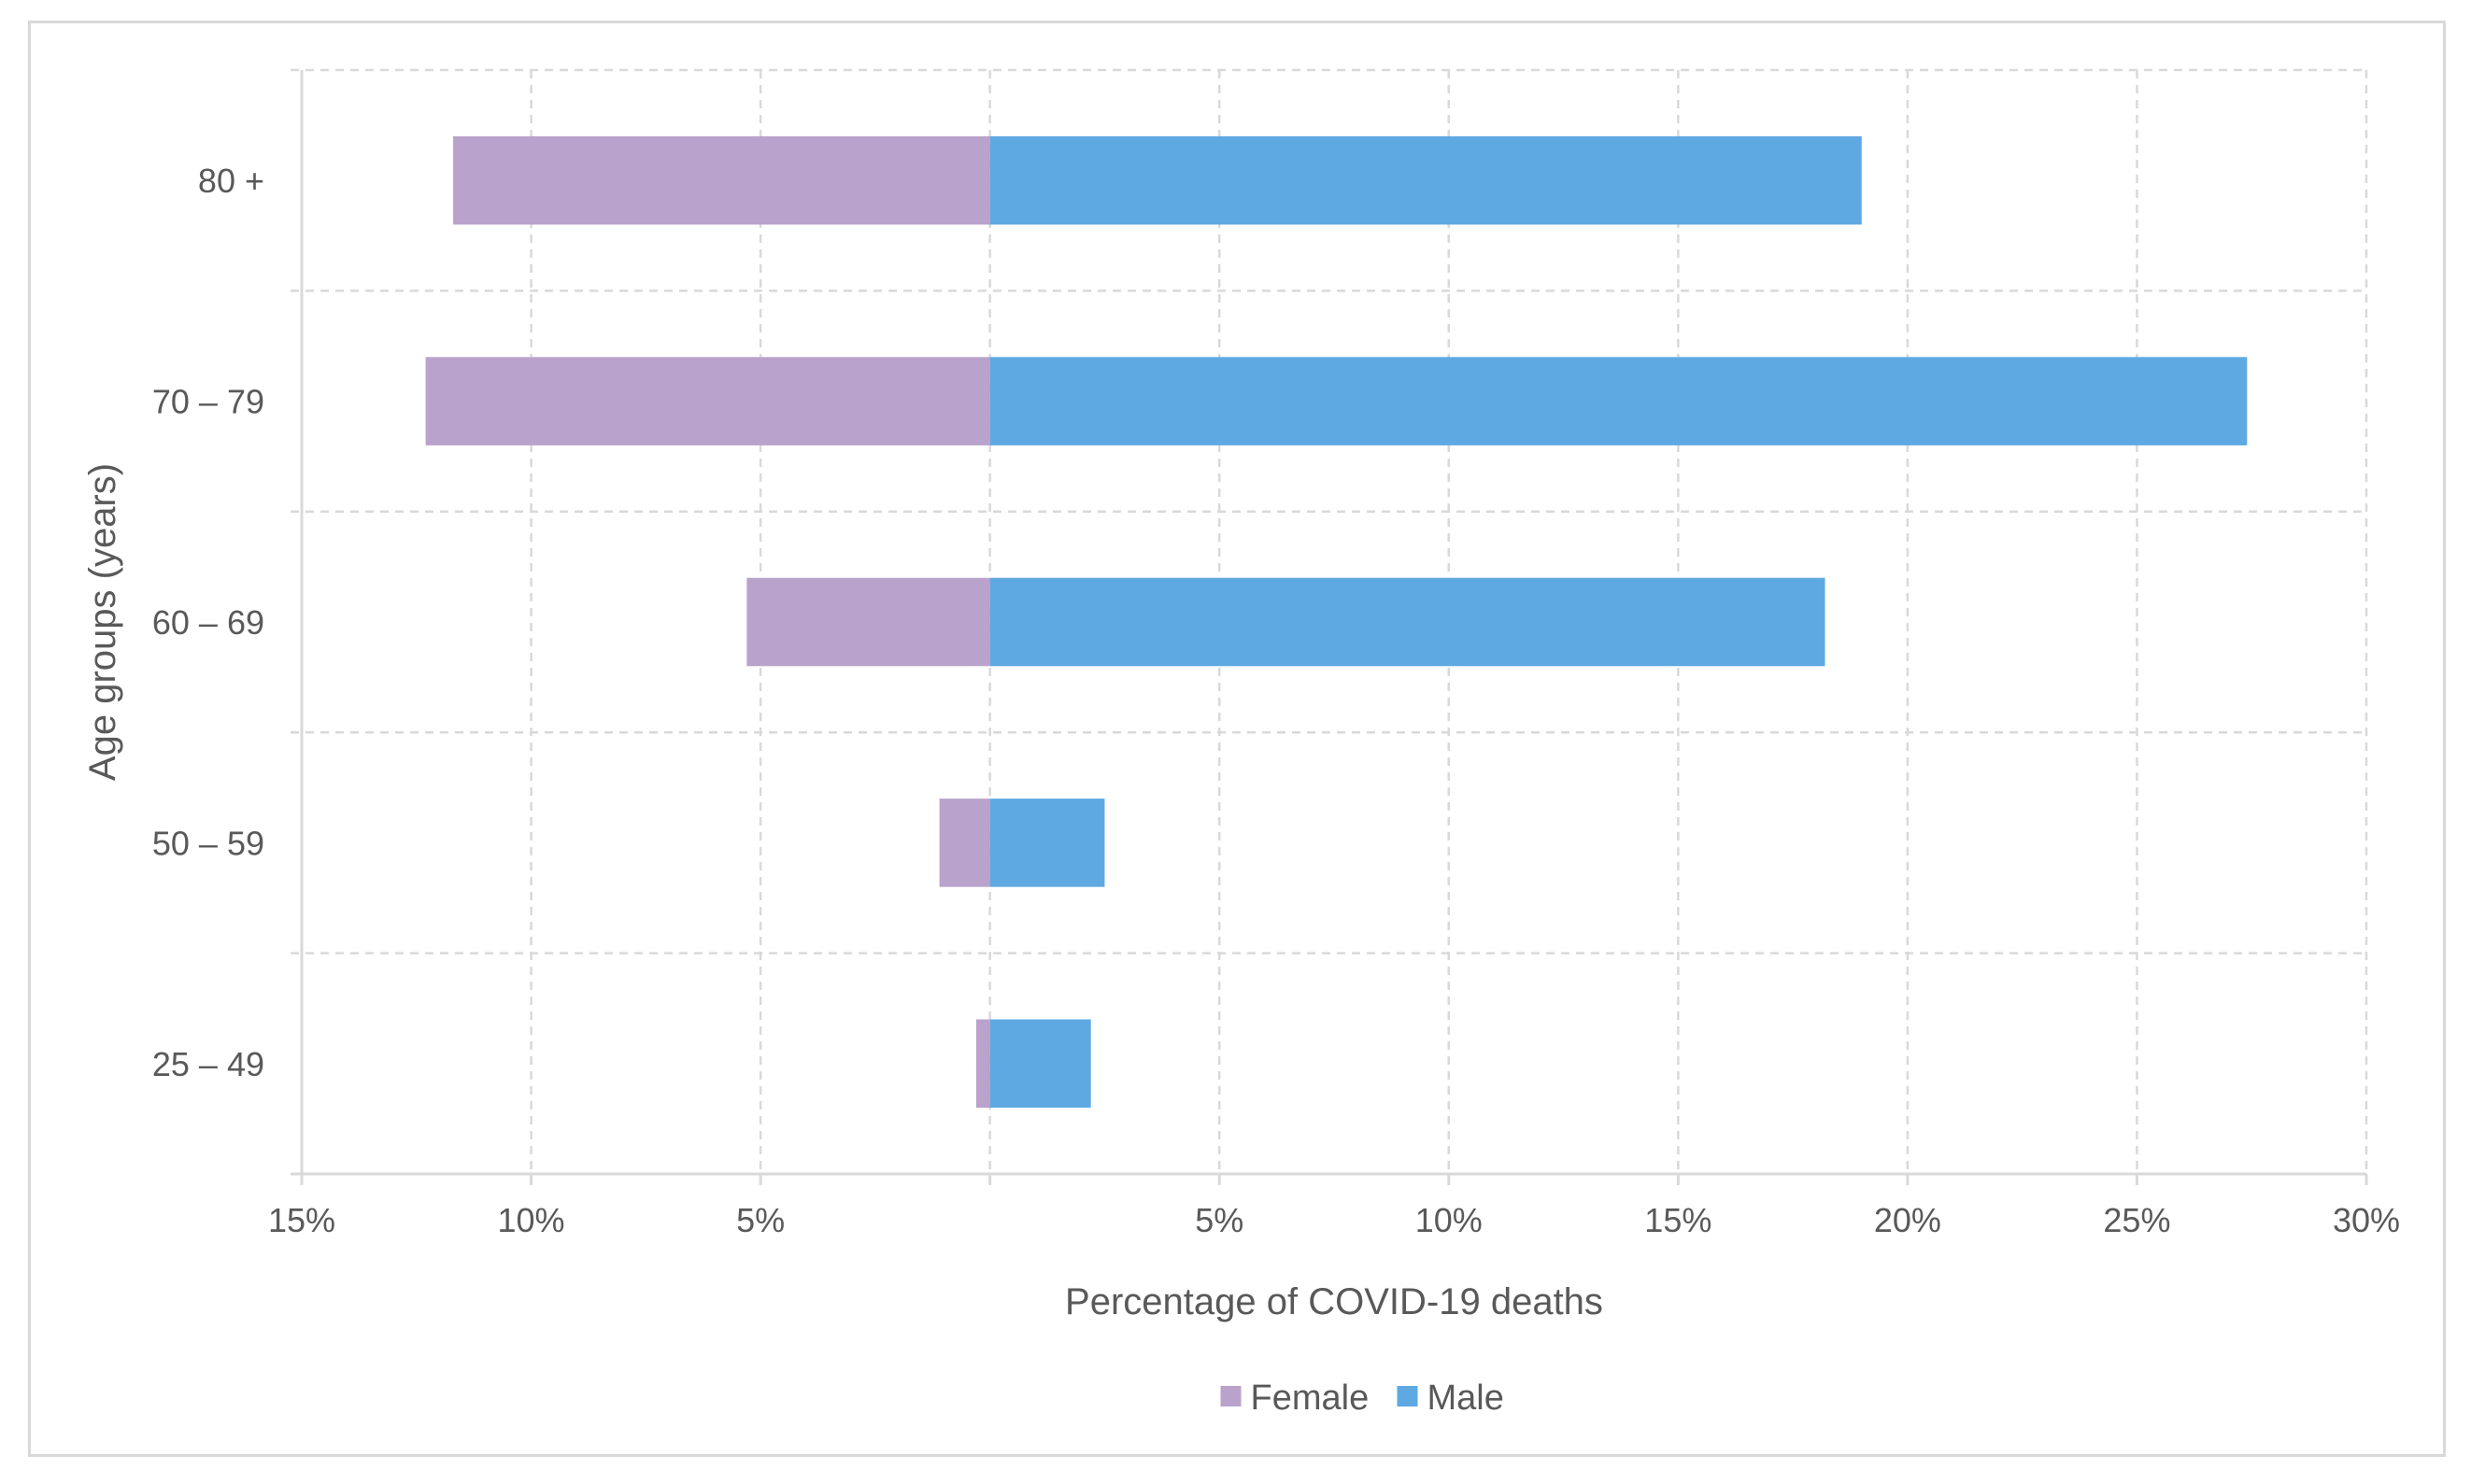 This screenshot has width=2471, height=1484. What do you see at coordinates (208, 1064) in the screenshot?
I see `category-label: 25 – 49` at bounding box center [208, 1064].